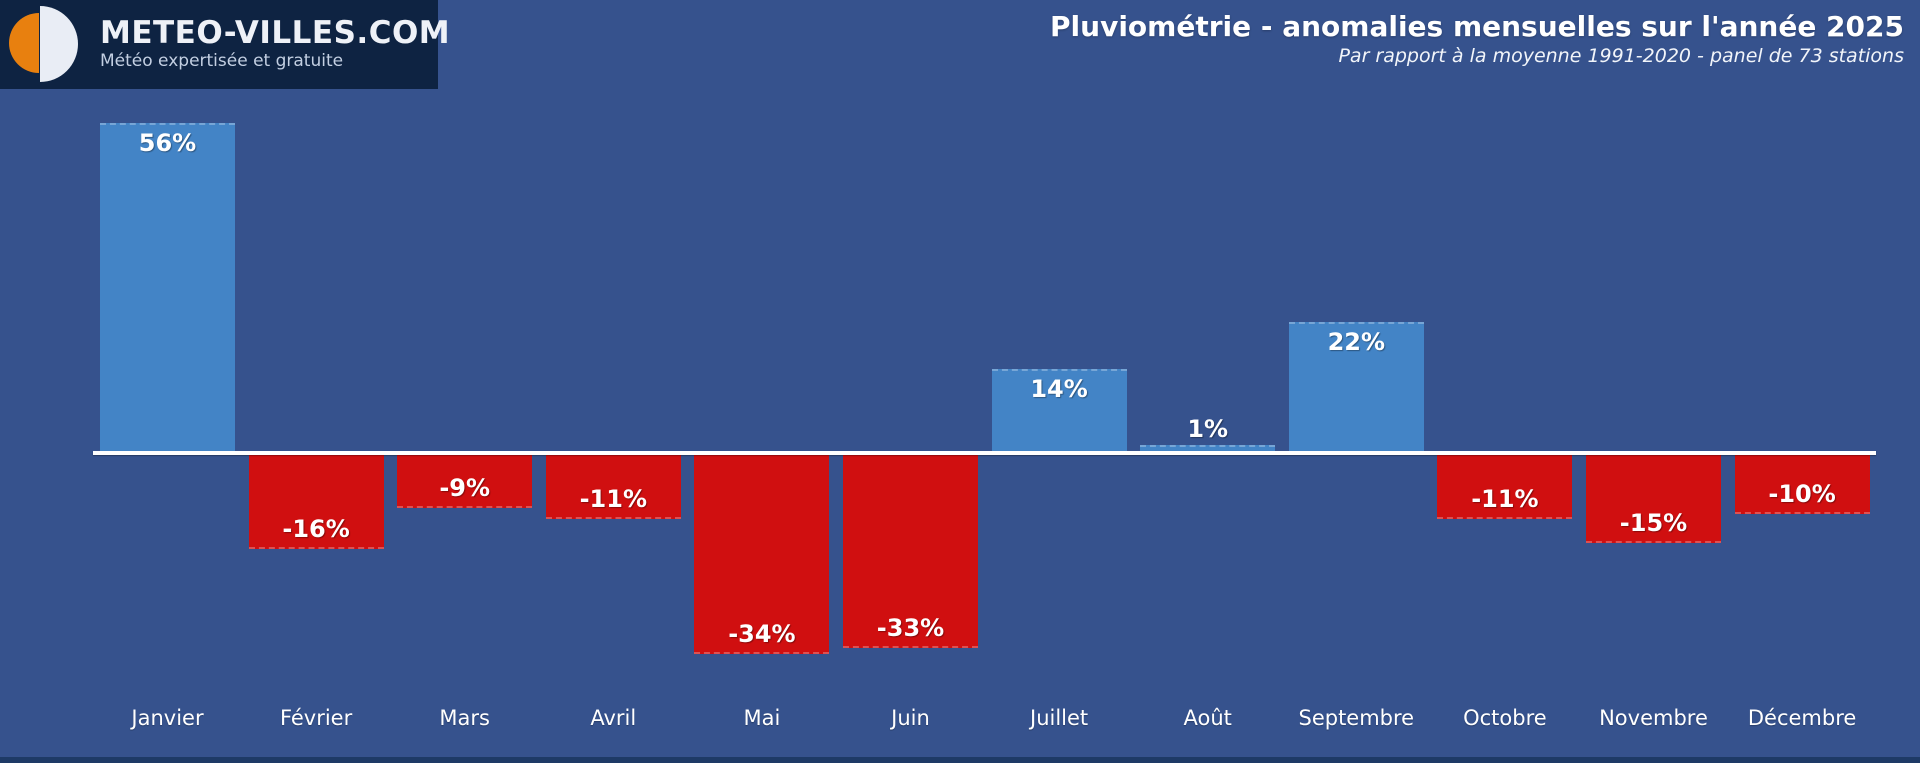 This screenshot has width=1920, height=763. I want to click on x-axis-label-septembre: Septembre, so click(1356, 718).